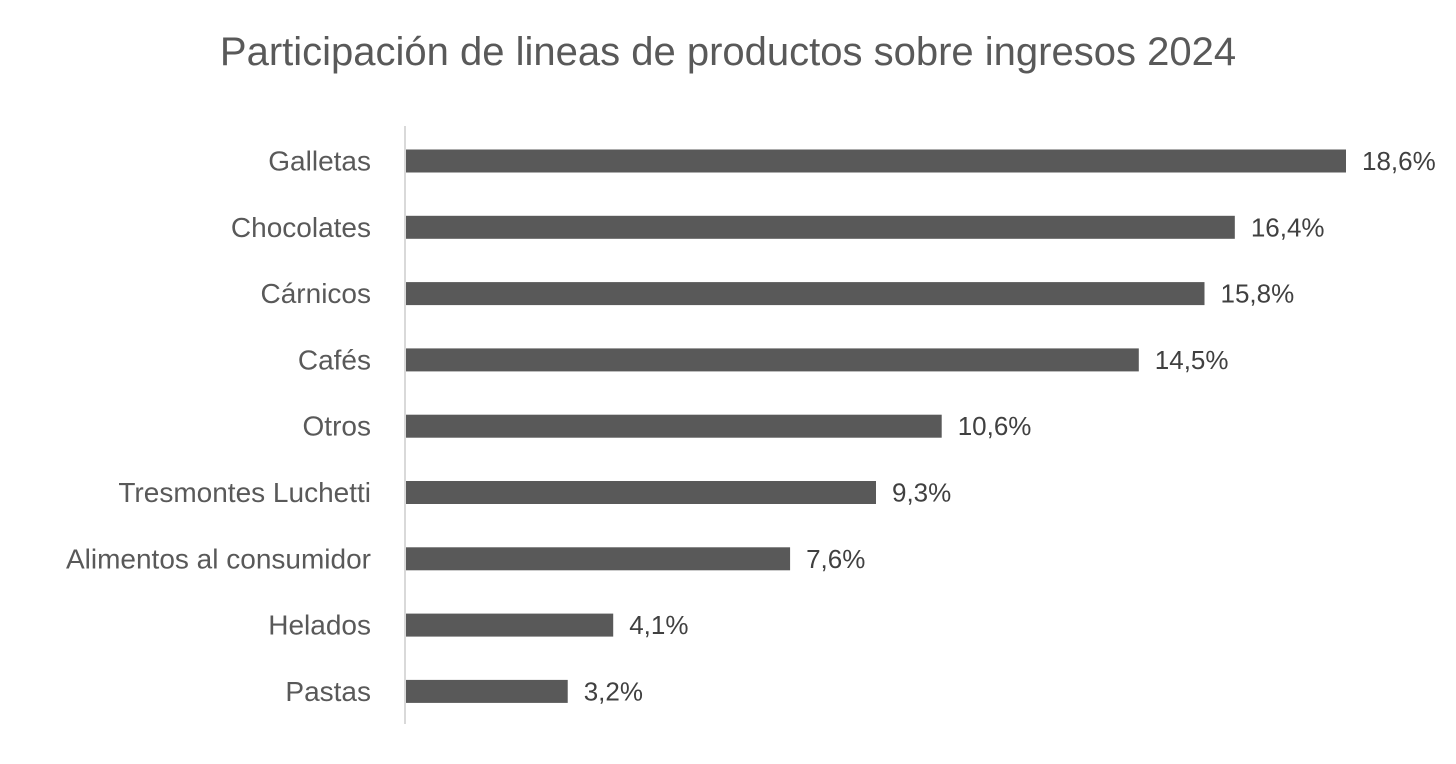  What do you see at coordinates (1288, 227) in the screenshot?
I see `data-label-1: 16,4%` at bounding box center [1288, 227].